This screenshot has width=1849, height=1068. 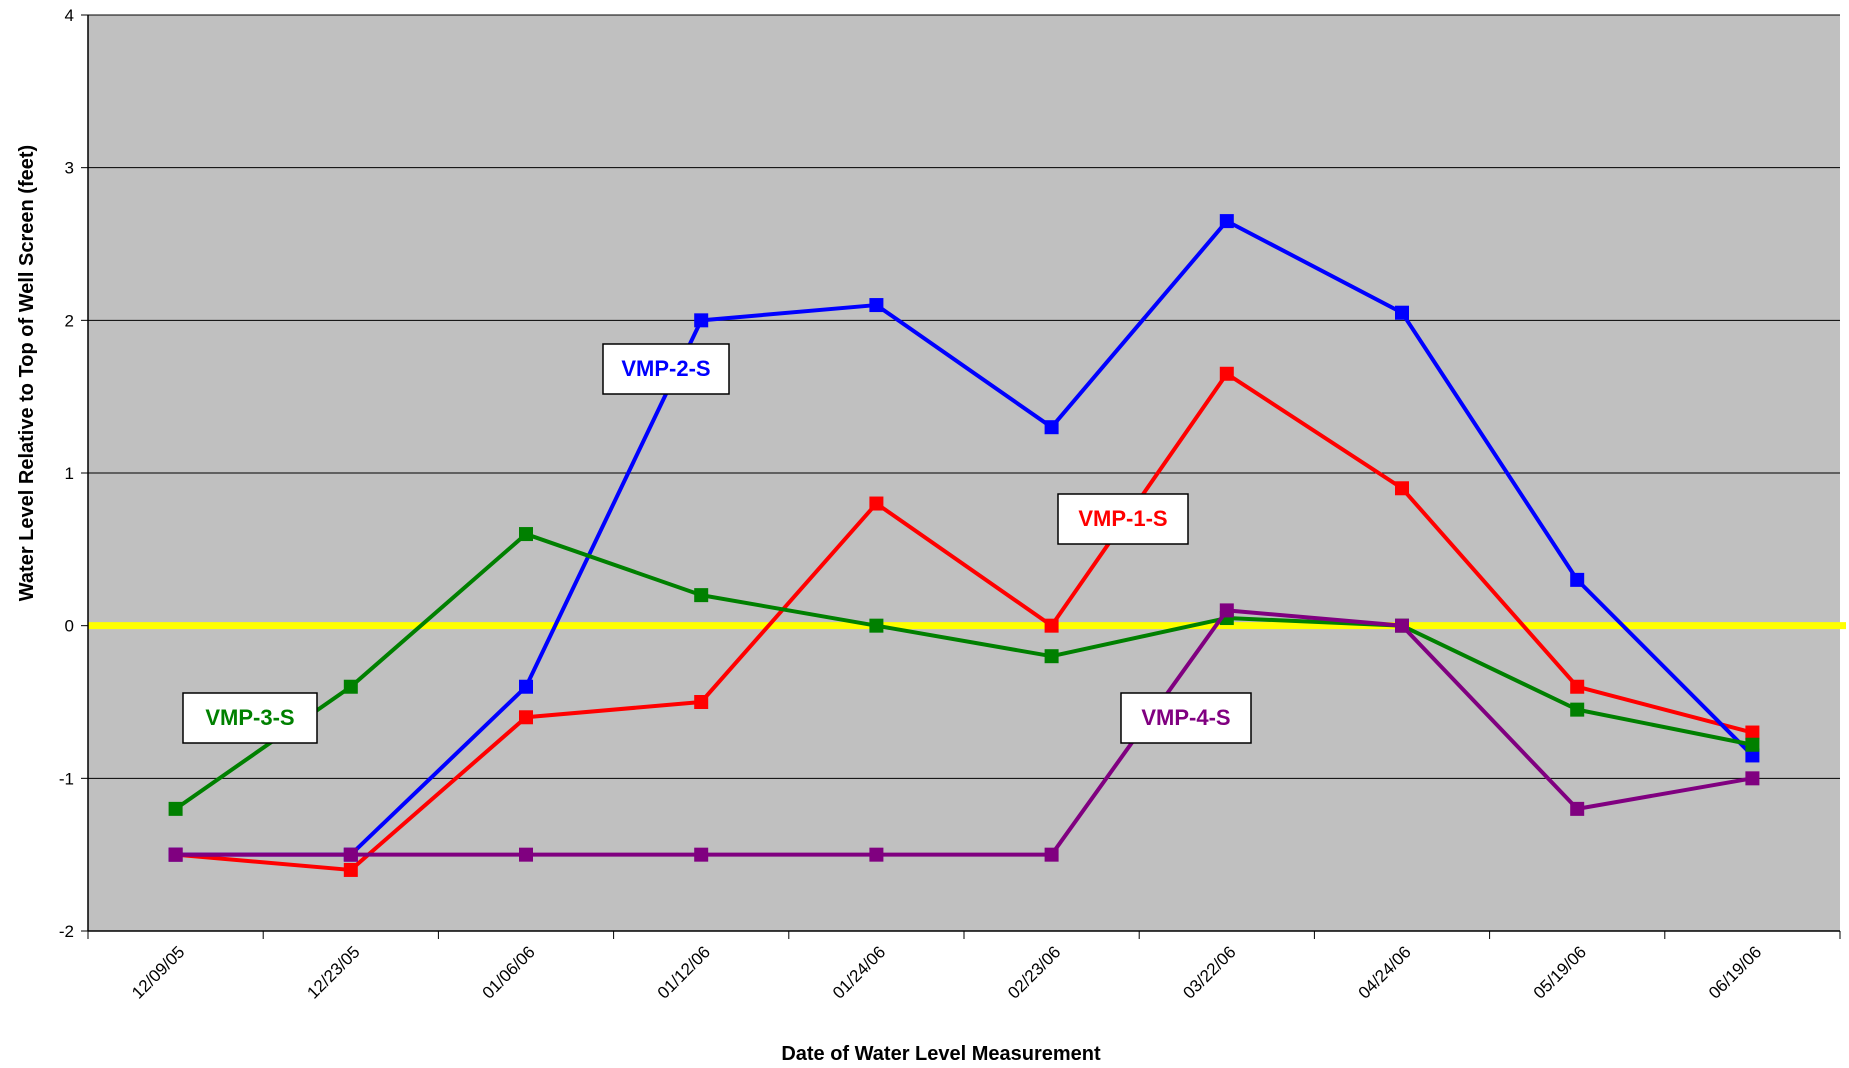 I want to click on x-tick-label: 03/22/06, so click(x=1209, y=972).